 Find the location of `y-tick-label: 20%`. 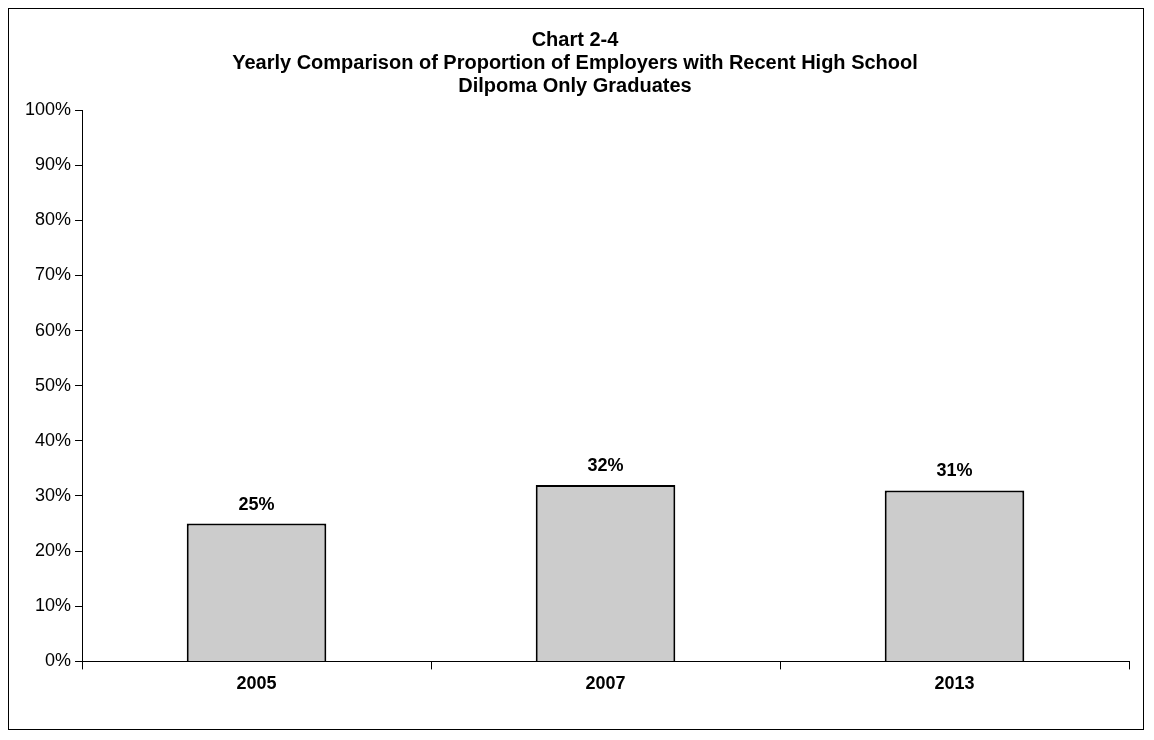

y-tick-label: 20% is located at coordinates (53, 550).